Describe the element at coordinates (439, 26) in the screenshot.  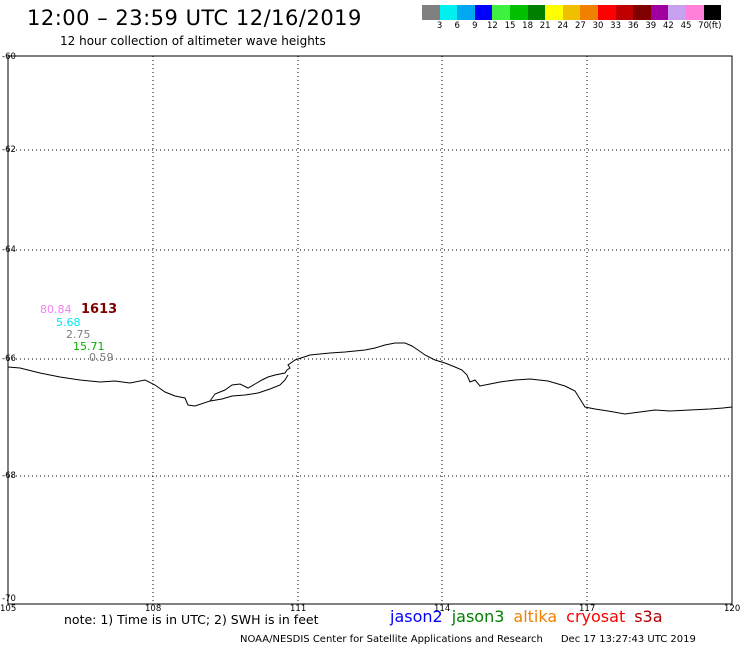
I see `legend-label: 3` at that location.